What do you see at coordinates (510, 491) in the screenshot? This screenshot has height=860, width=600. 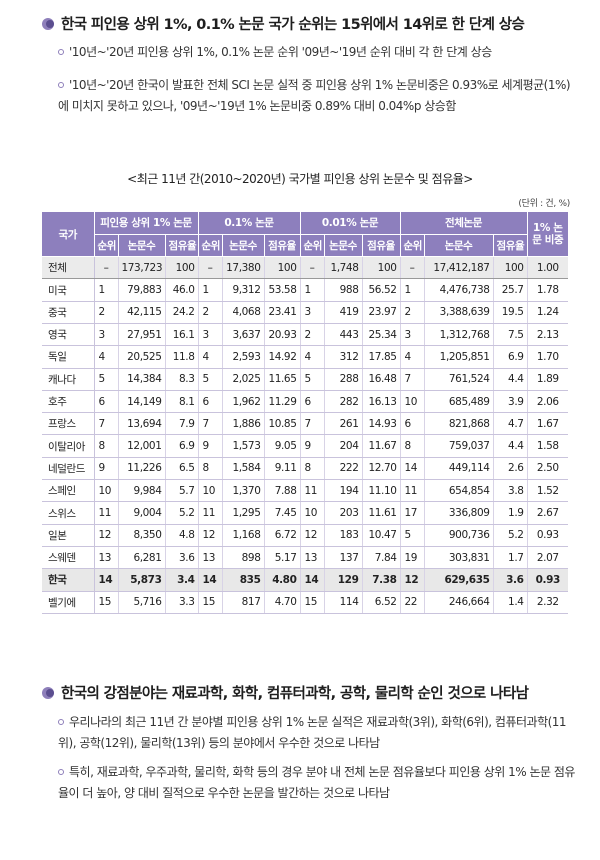 I see `cell-total-share: 3.8` at bounding box center [510, 491].